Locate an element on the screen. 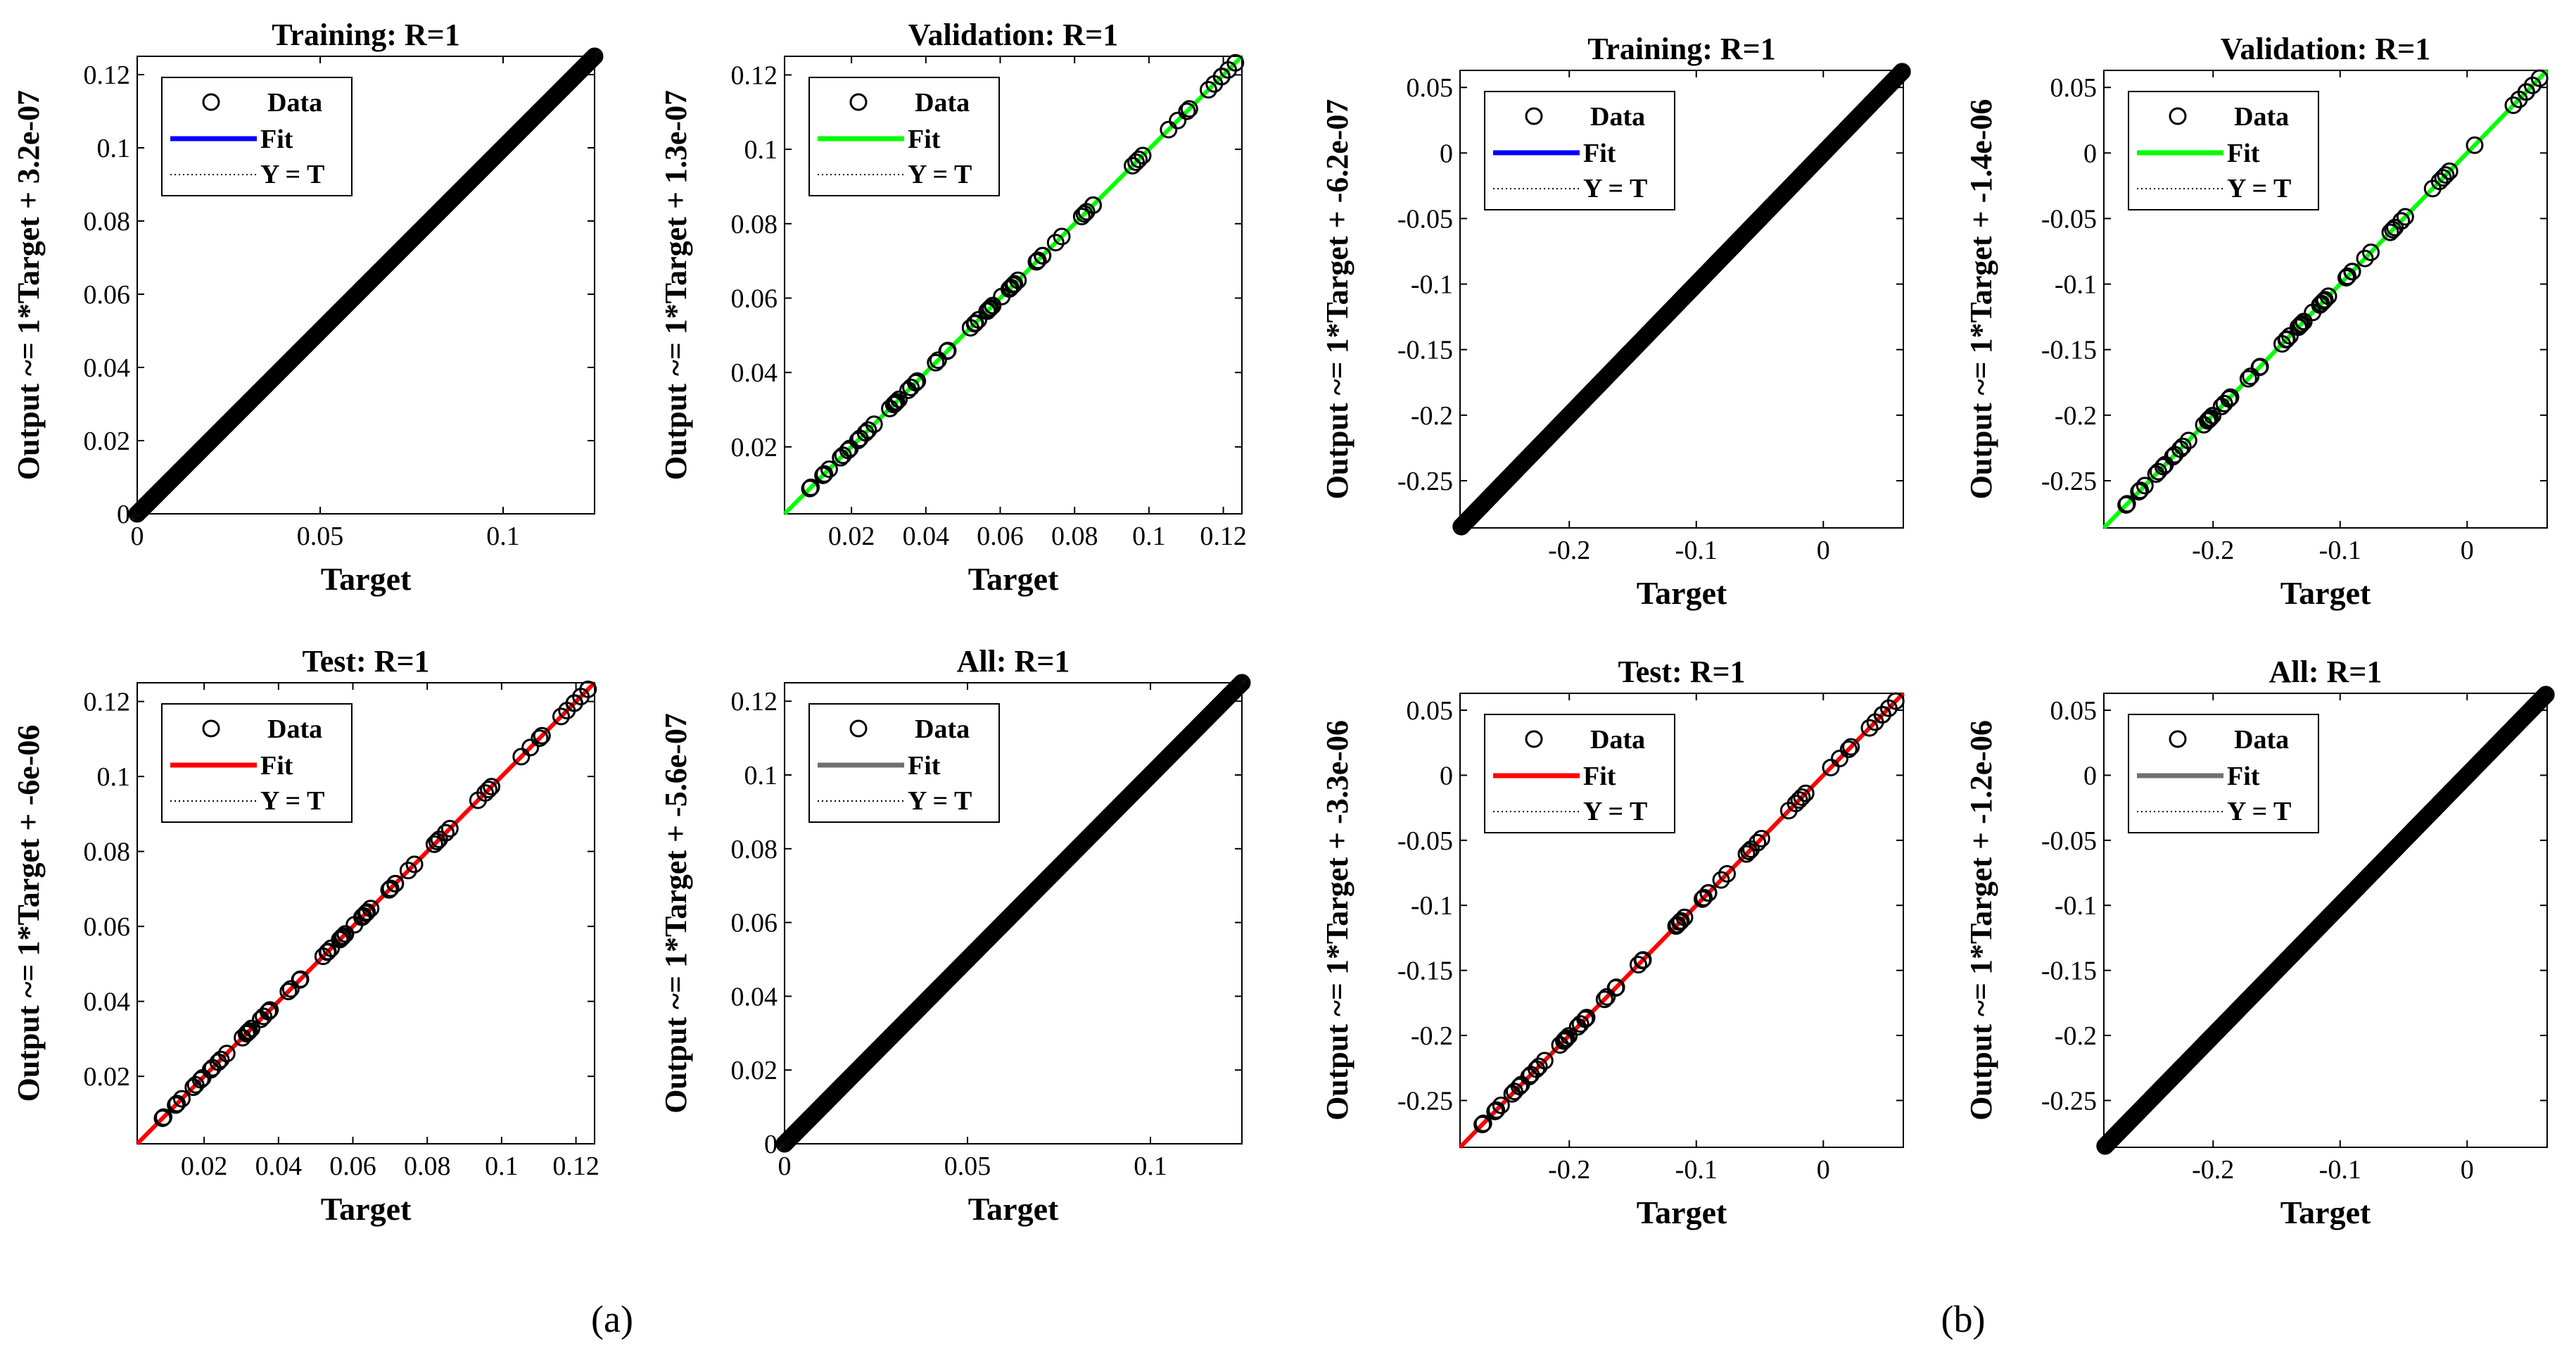  y-axis-label: Output ~= 1*Target + 1.3e-07 is located at coordinates (676, 285).